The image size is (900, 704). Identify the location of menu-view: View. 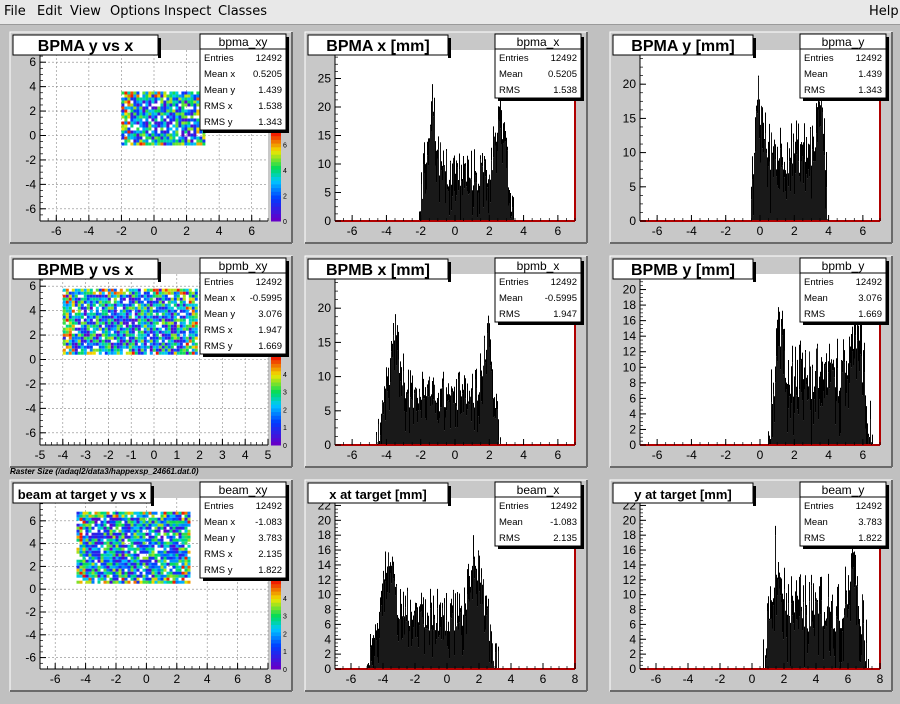
(85, 11).